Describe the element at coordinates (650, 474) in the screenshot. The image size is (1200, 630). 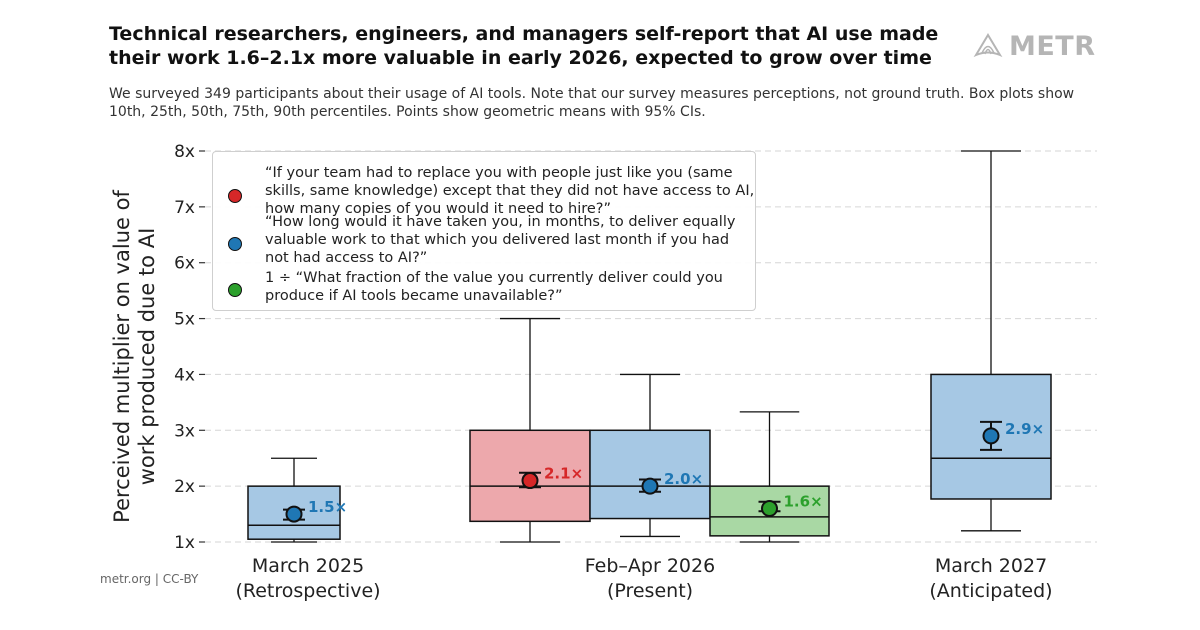
I see `box-months` at that location.